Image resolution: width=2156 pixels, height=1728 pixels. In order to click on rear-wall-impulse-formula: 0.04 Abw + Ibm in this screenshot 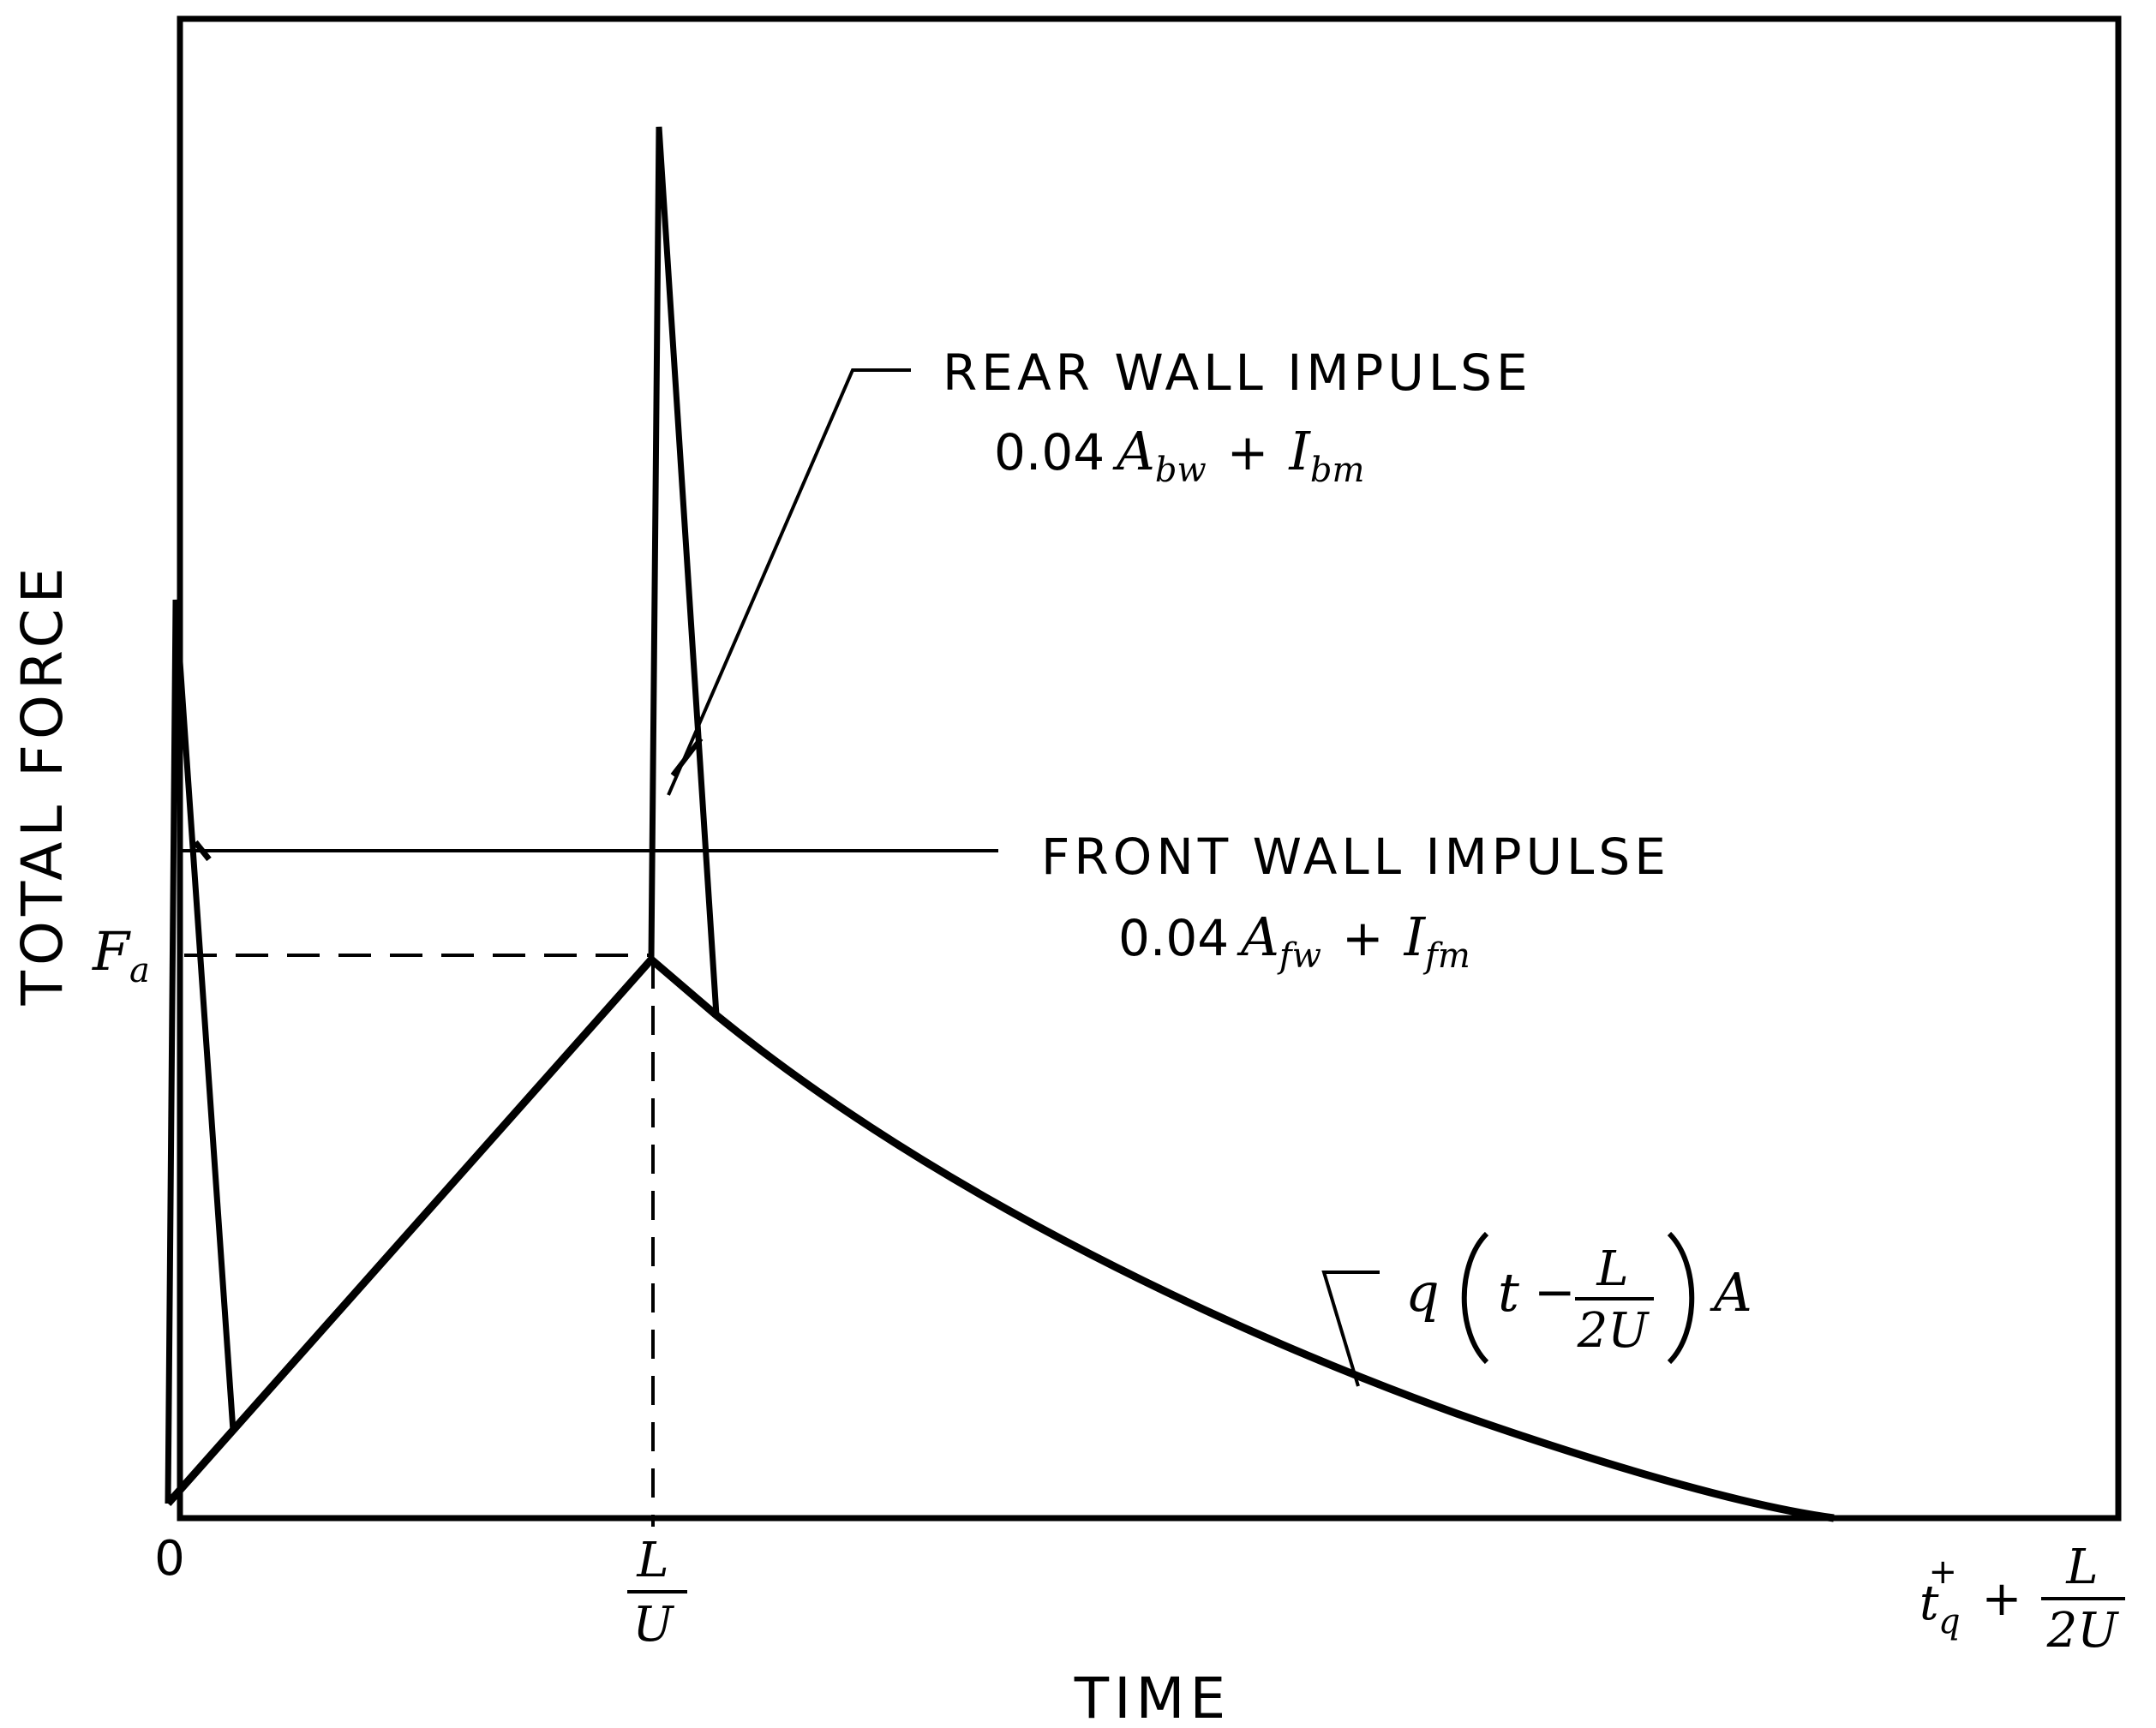, I will do `click(1179, 455)`.